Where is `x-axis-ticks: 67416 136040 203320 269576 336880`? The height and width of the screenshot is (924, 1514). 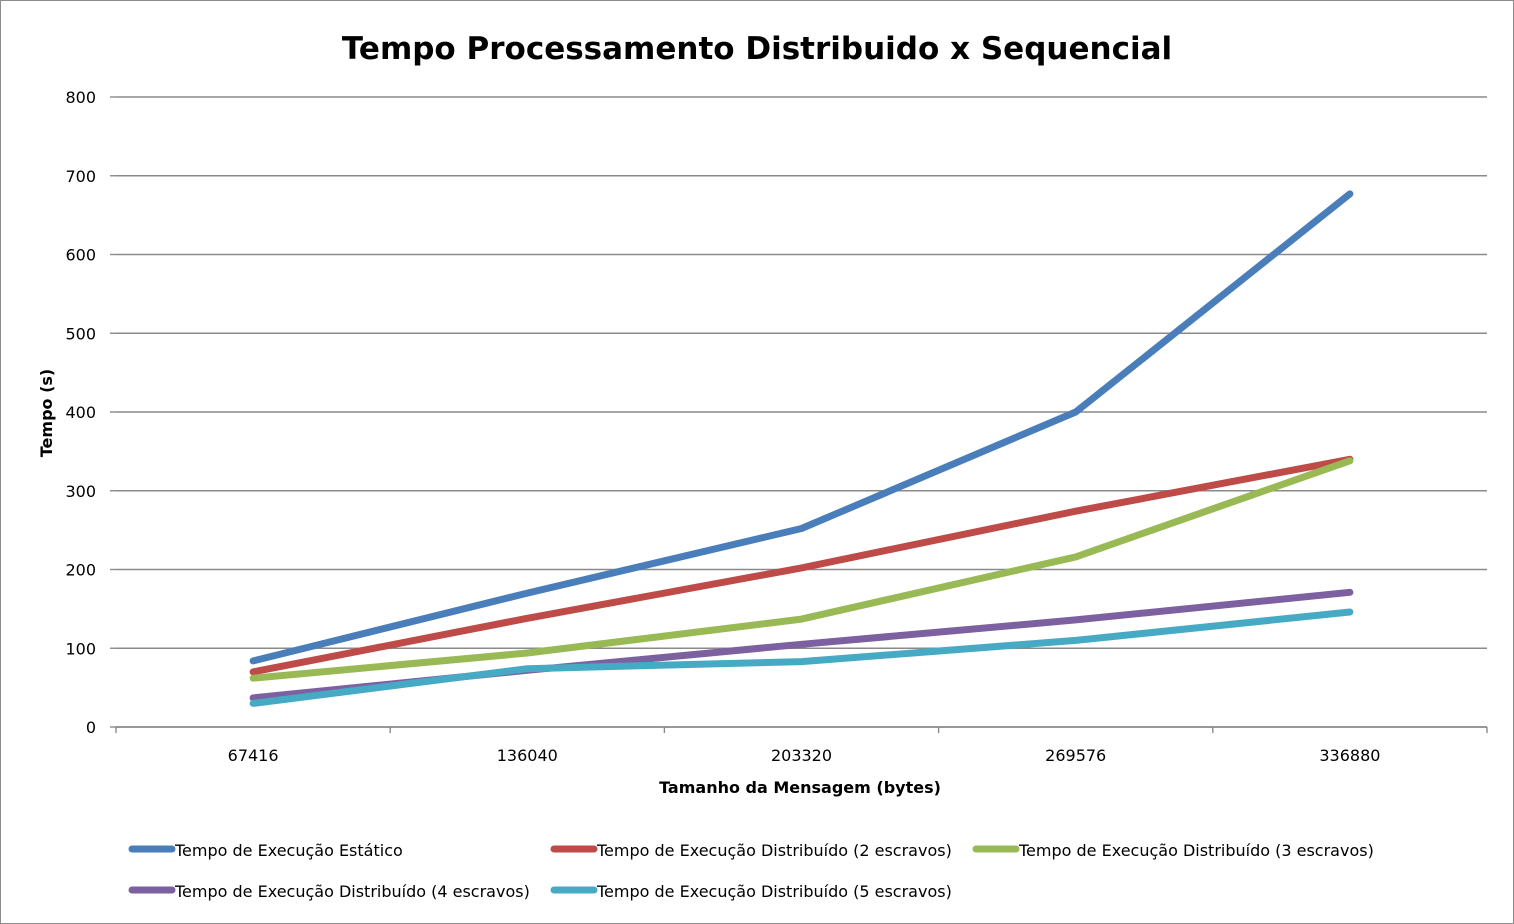 x-axis-ticks: 67416 136040 203320 269576 336880 is located at coordinates (801, 745).